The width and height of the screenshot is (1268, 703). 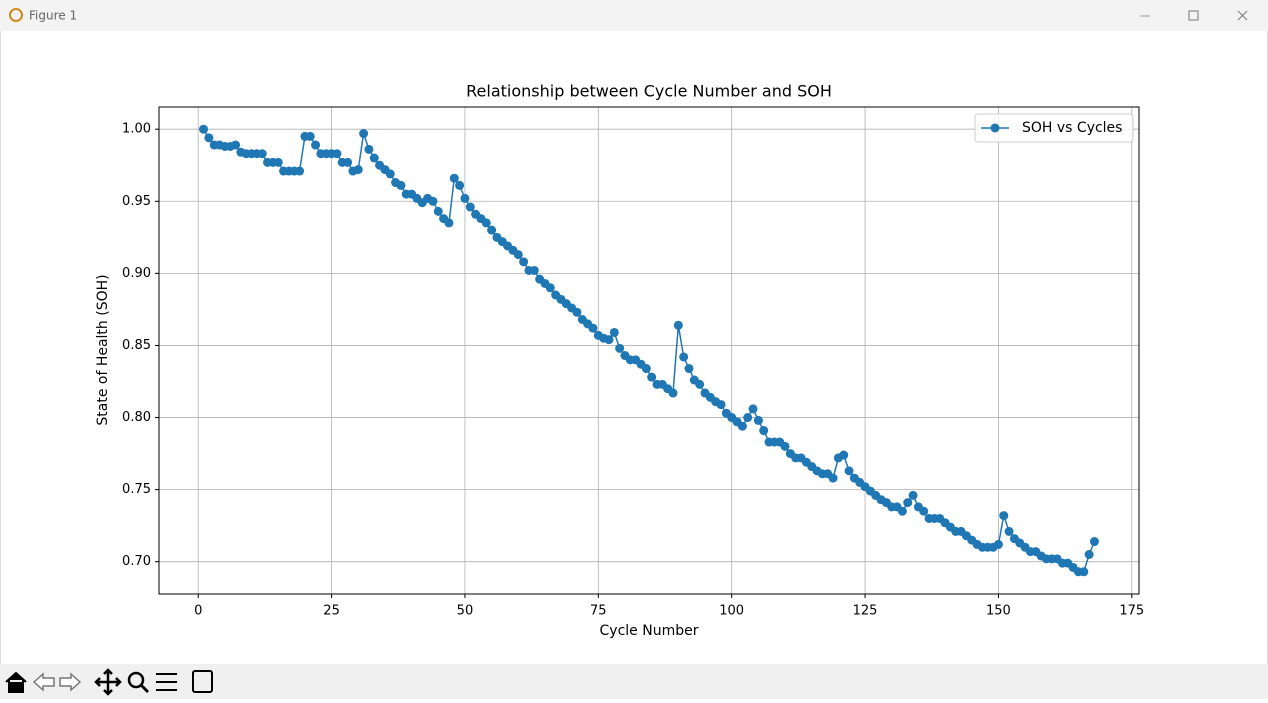 I want to click on legend-box, so click(x=1054, y=128).